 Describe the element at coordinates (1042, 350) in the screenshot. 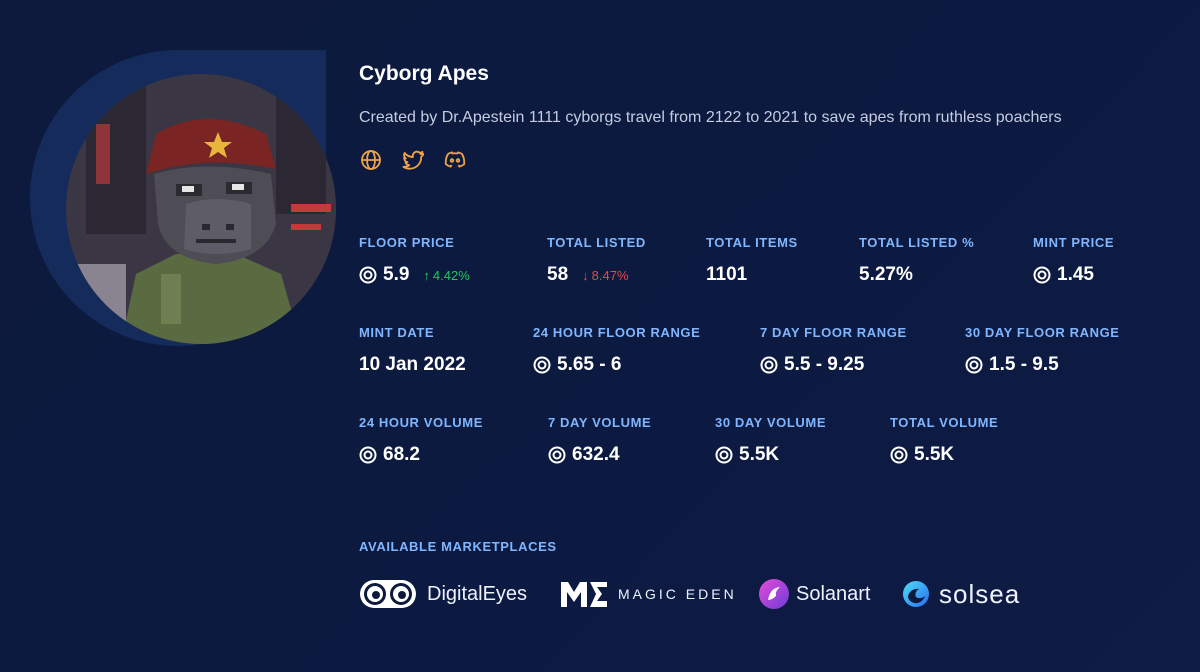

I see `stat-floor-range-30d: 30 DAY FLOOR RANGE 1.5 - 9.5` at that location.